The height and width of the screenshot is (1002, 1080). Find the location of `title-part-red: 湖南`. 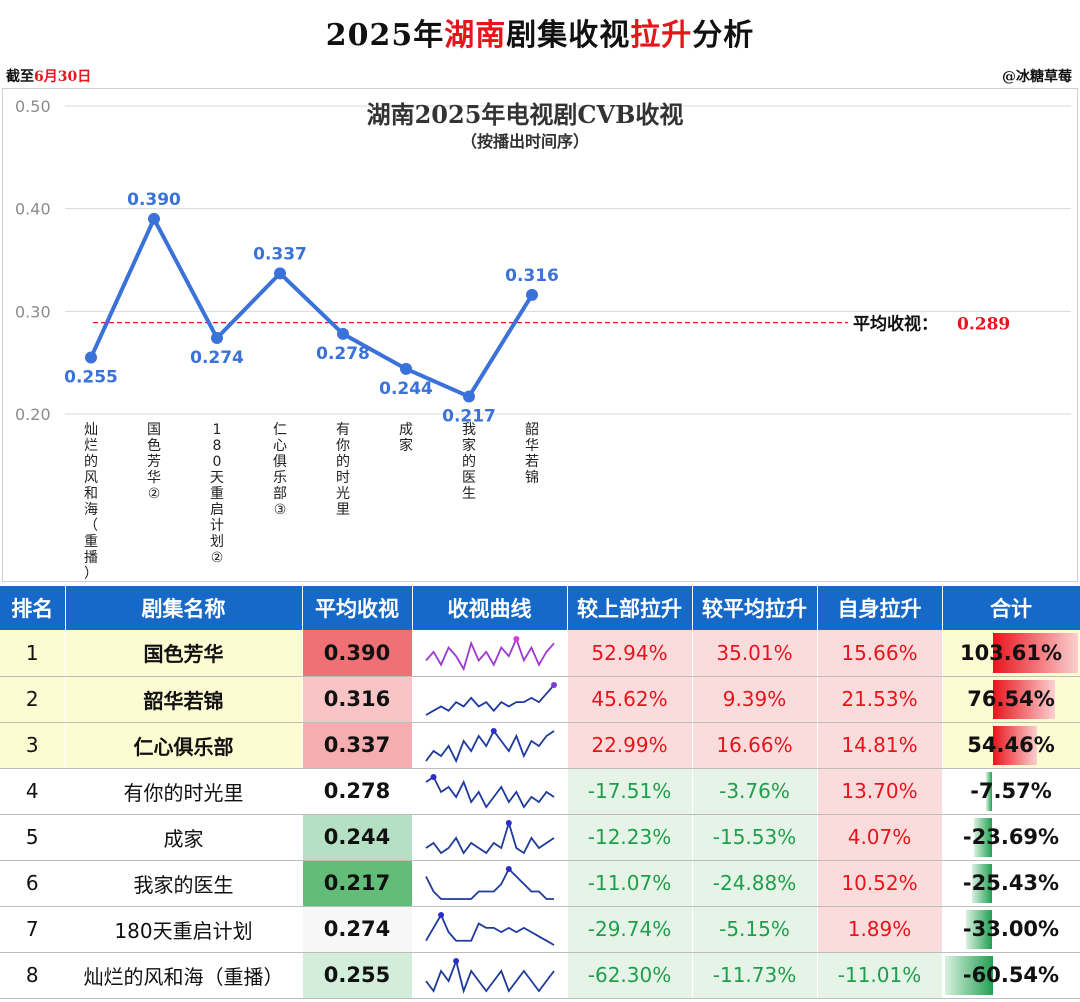

title-part-red: 湖南 is located at coordinates (475, 35).